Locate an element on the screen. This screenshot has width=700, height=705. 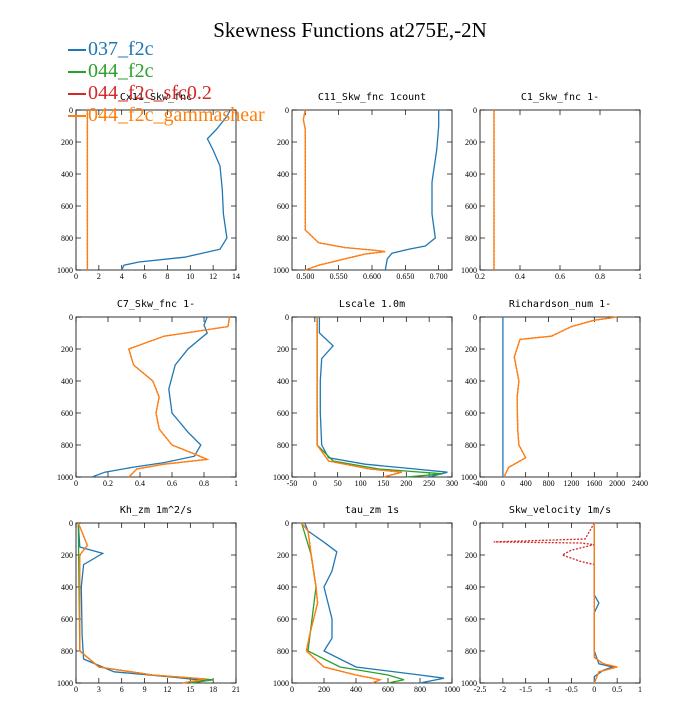
panel-title: Richardson_num 1- is located at coordinates (560, 304).